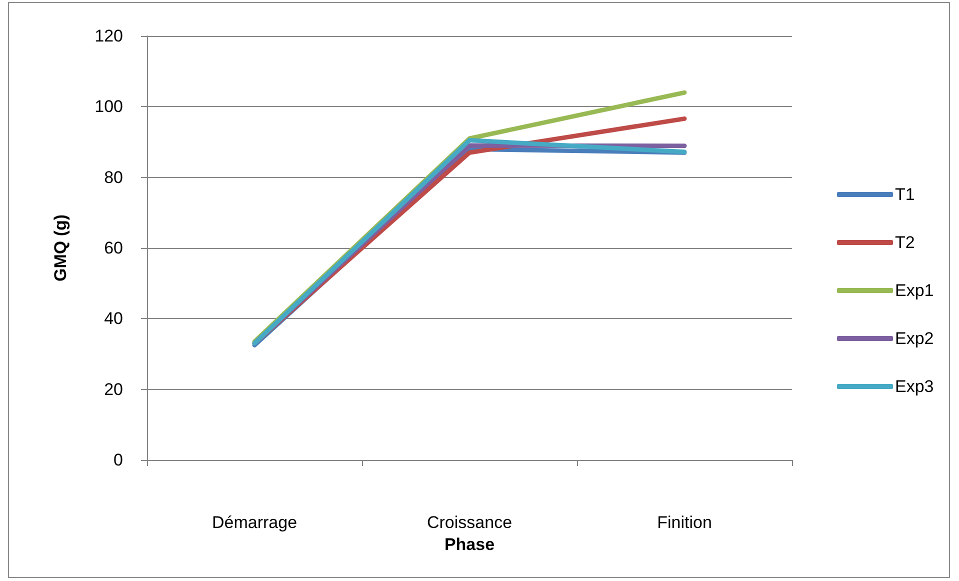 This screenshot has height=581, width=959. I want to click on legend-label: T2, so click(905, 242).